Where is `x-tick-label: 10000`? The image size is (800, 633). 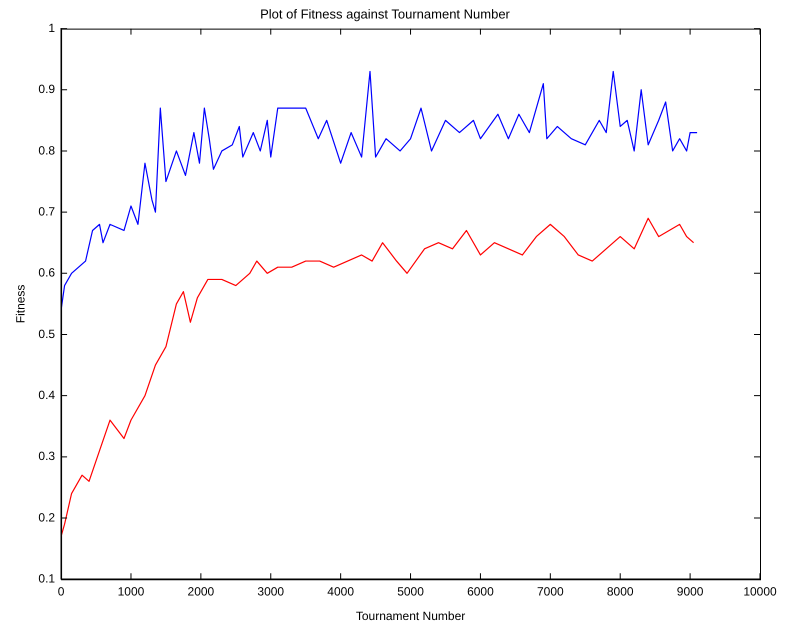 x-tick-label: 10000 is located at coordinates (760, 591).